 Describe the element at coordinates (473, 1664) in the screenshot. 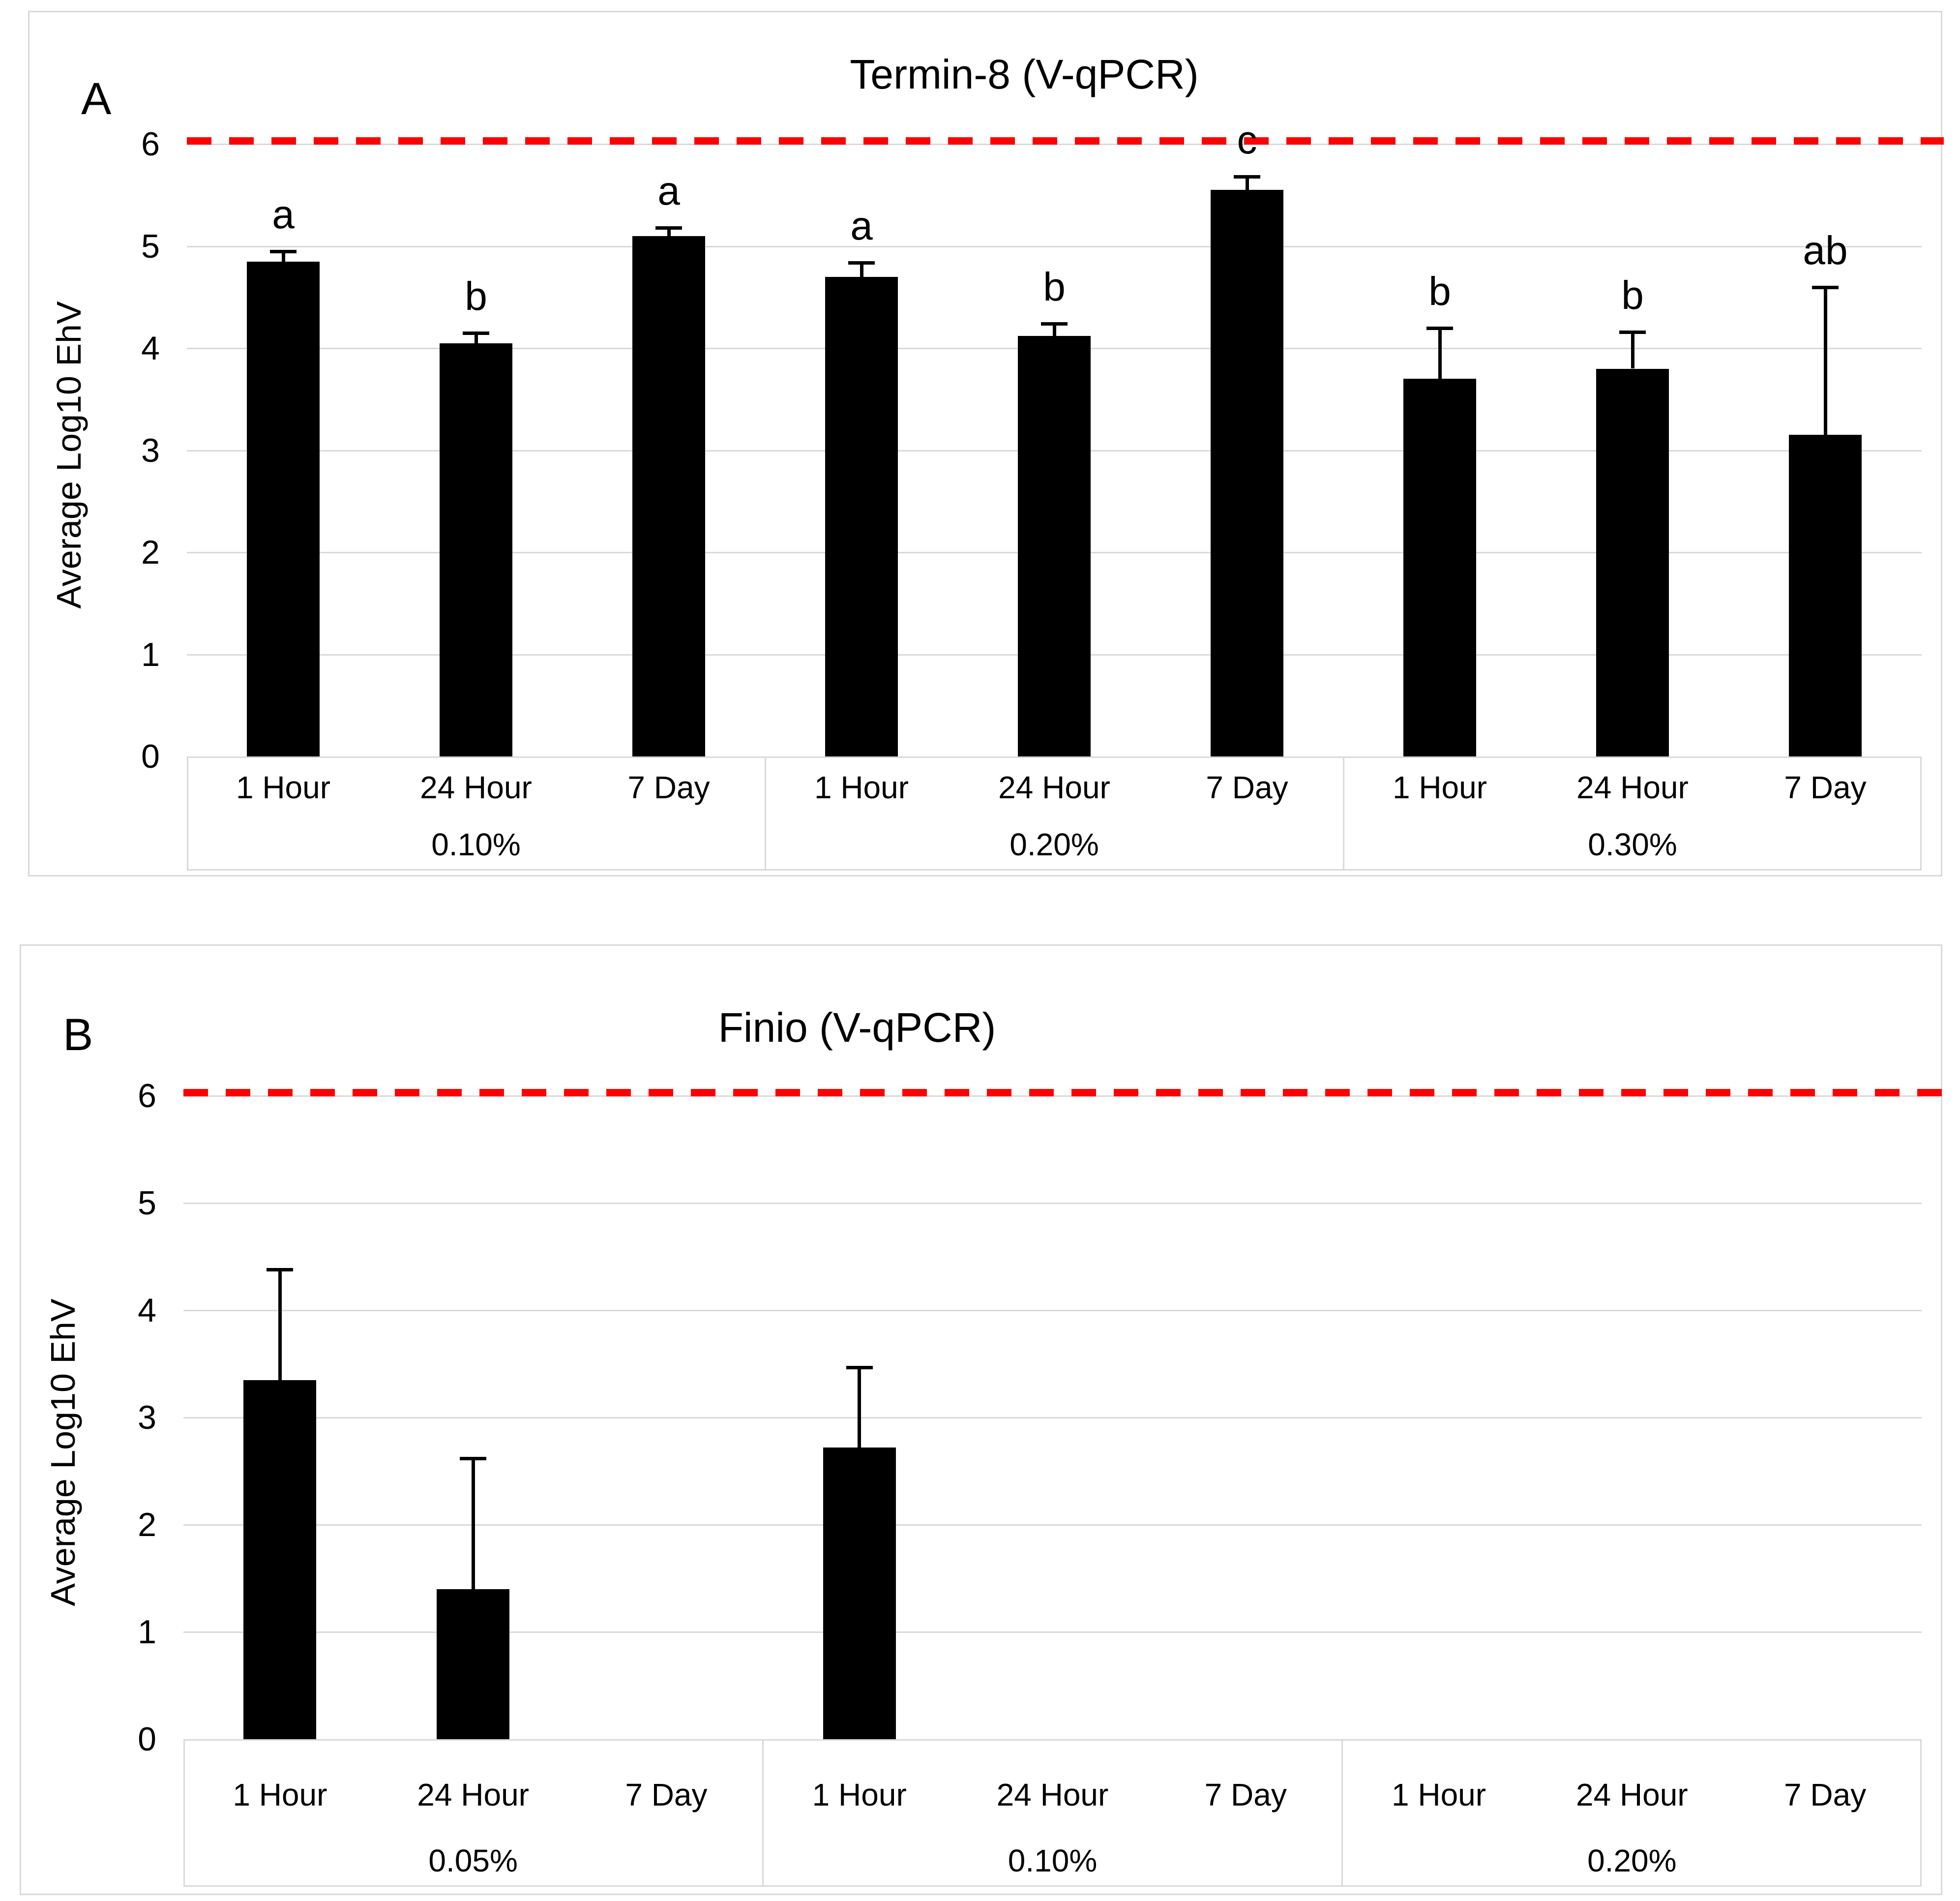

I see `bar-0.05%-24 Hour` at that location.